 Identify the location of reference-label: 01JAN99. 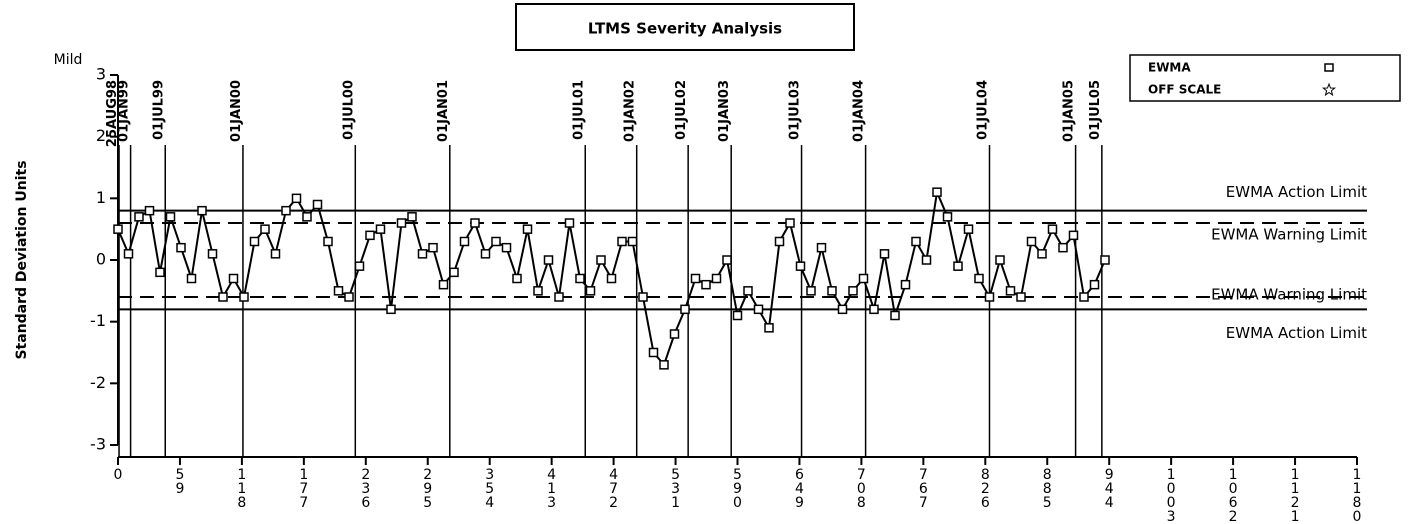
(124, 111).